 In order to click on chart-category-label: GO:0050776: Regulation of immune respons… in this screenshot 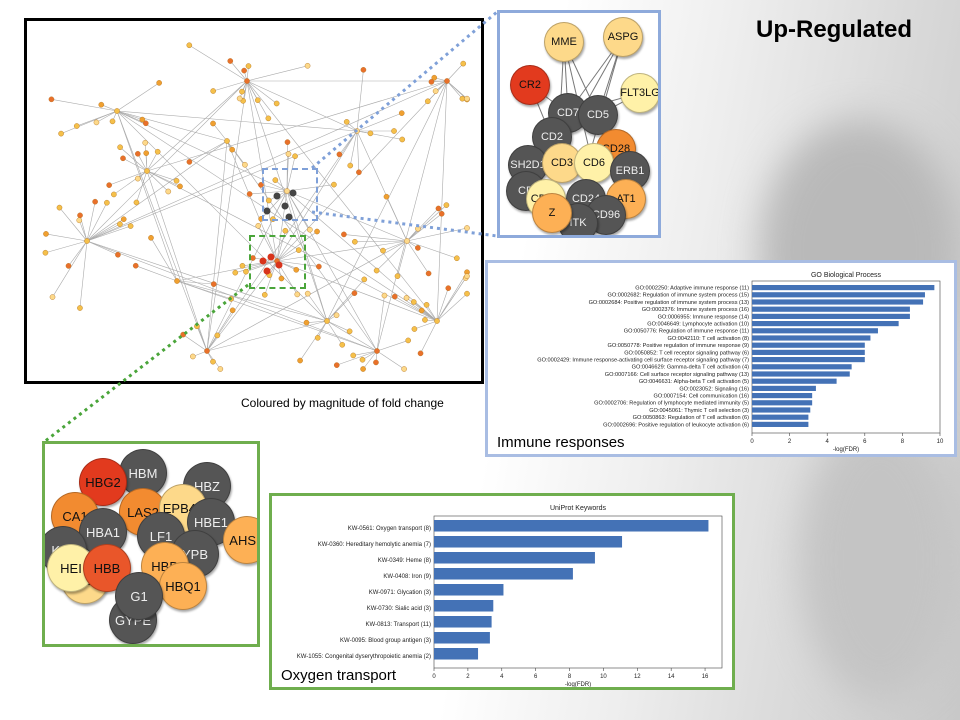, I will do `click(686, 332)`.